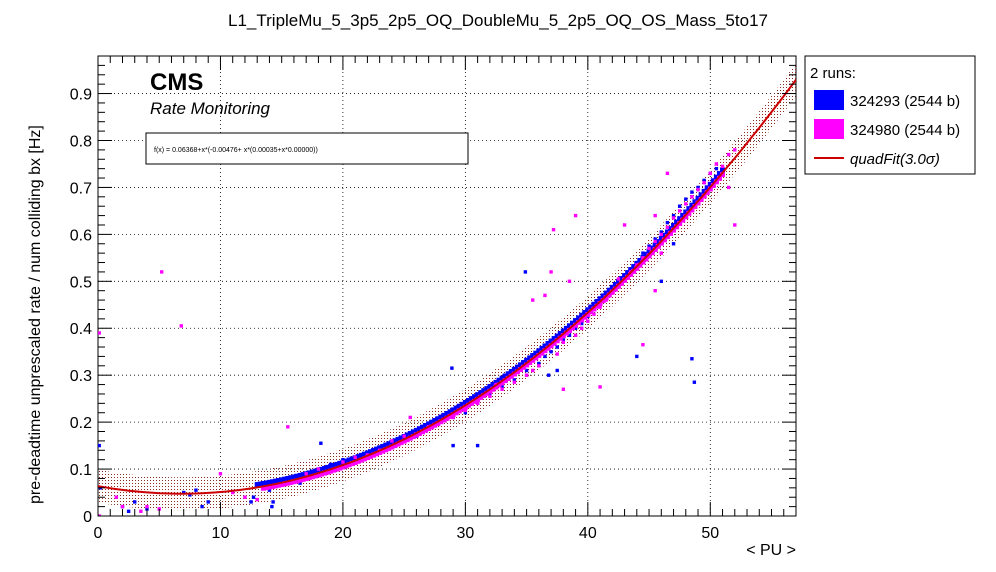  What do you see at coordinates (81, 423) in the screenshot?
I see `y-tick-label: 0.2` at bounding box center [81, 423].